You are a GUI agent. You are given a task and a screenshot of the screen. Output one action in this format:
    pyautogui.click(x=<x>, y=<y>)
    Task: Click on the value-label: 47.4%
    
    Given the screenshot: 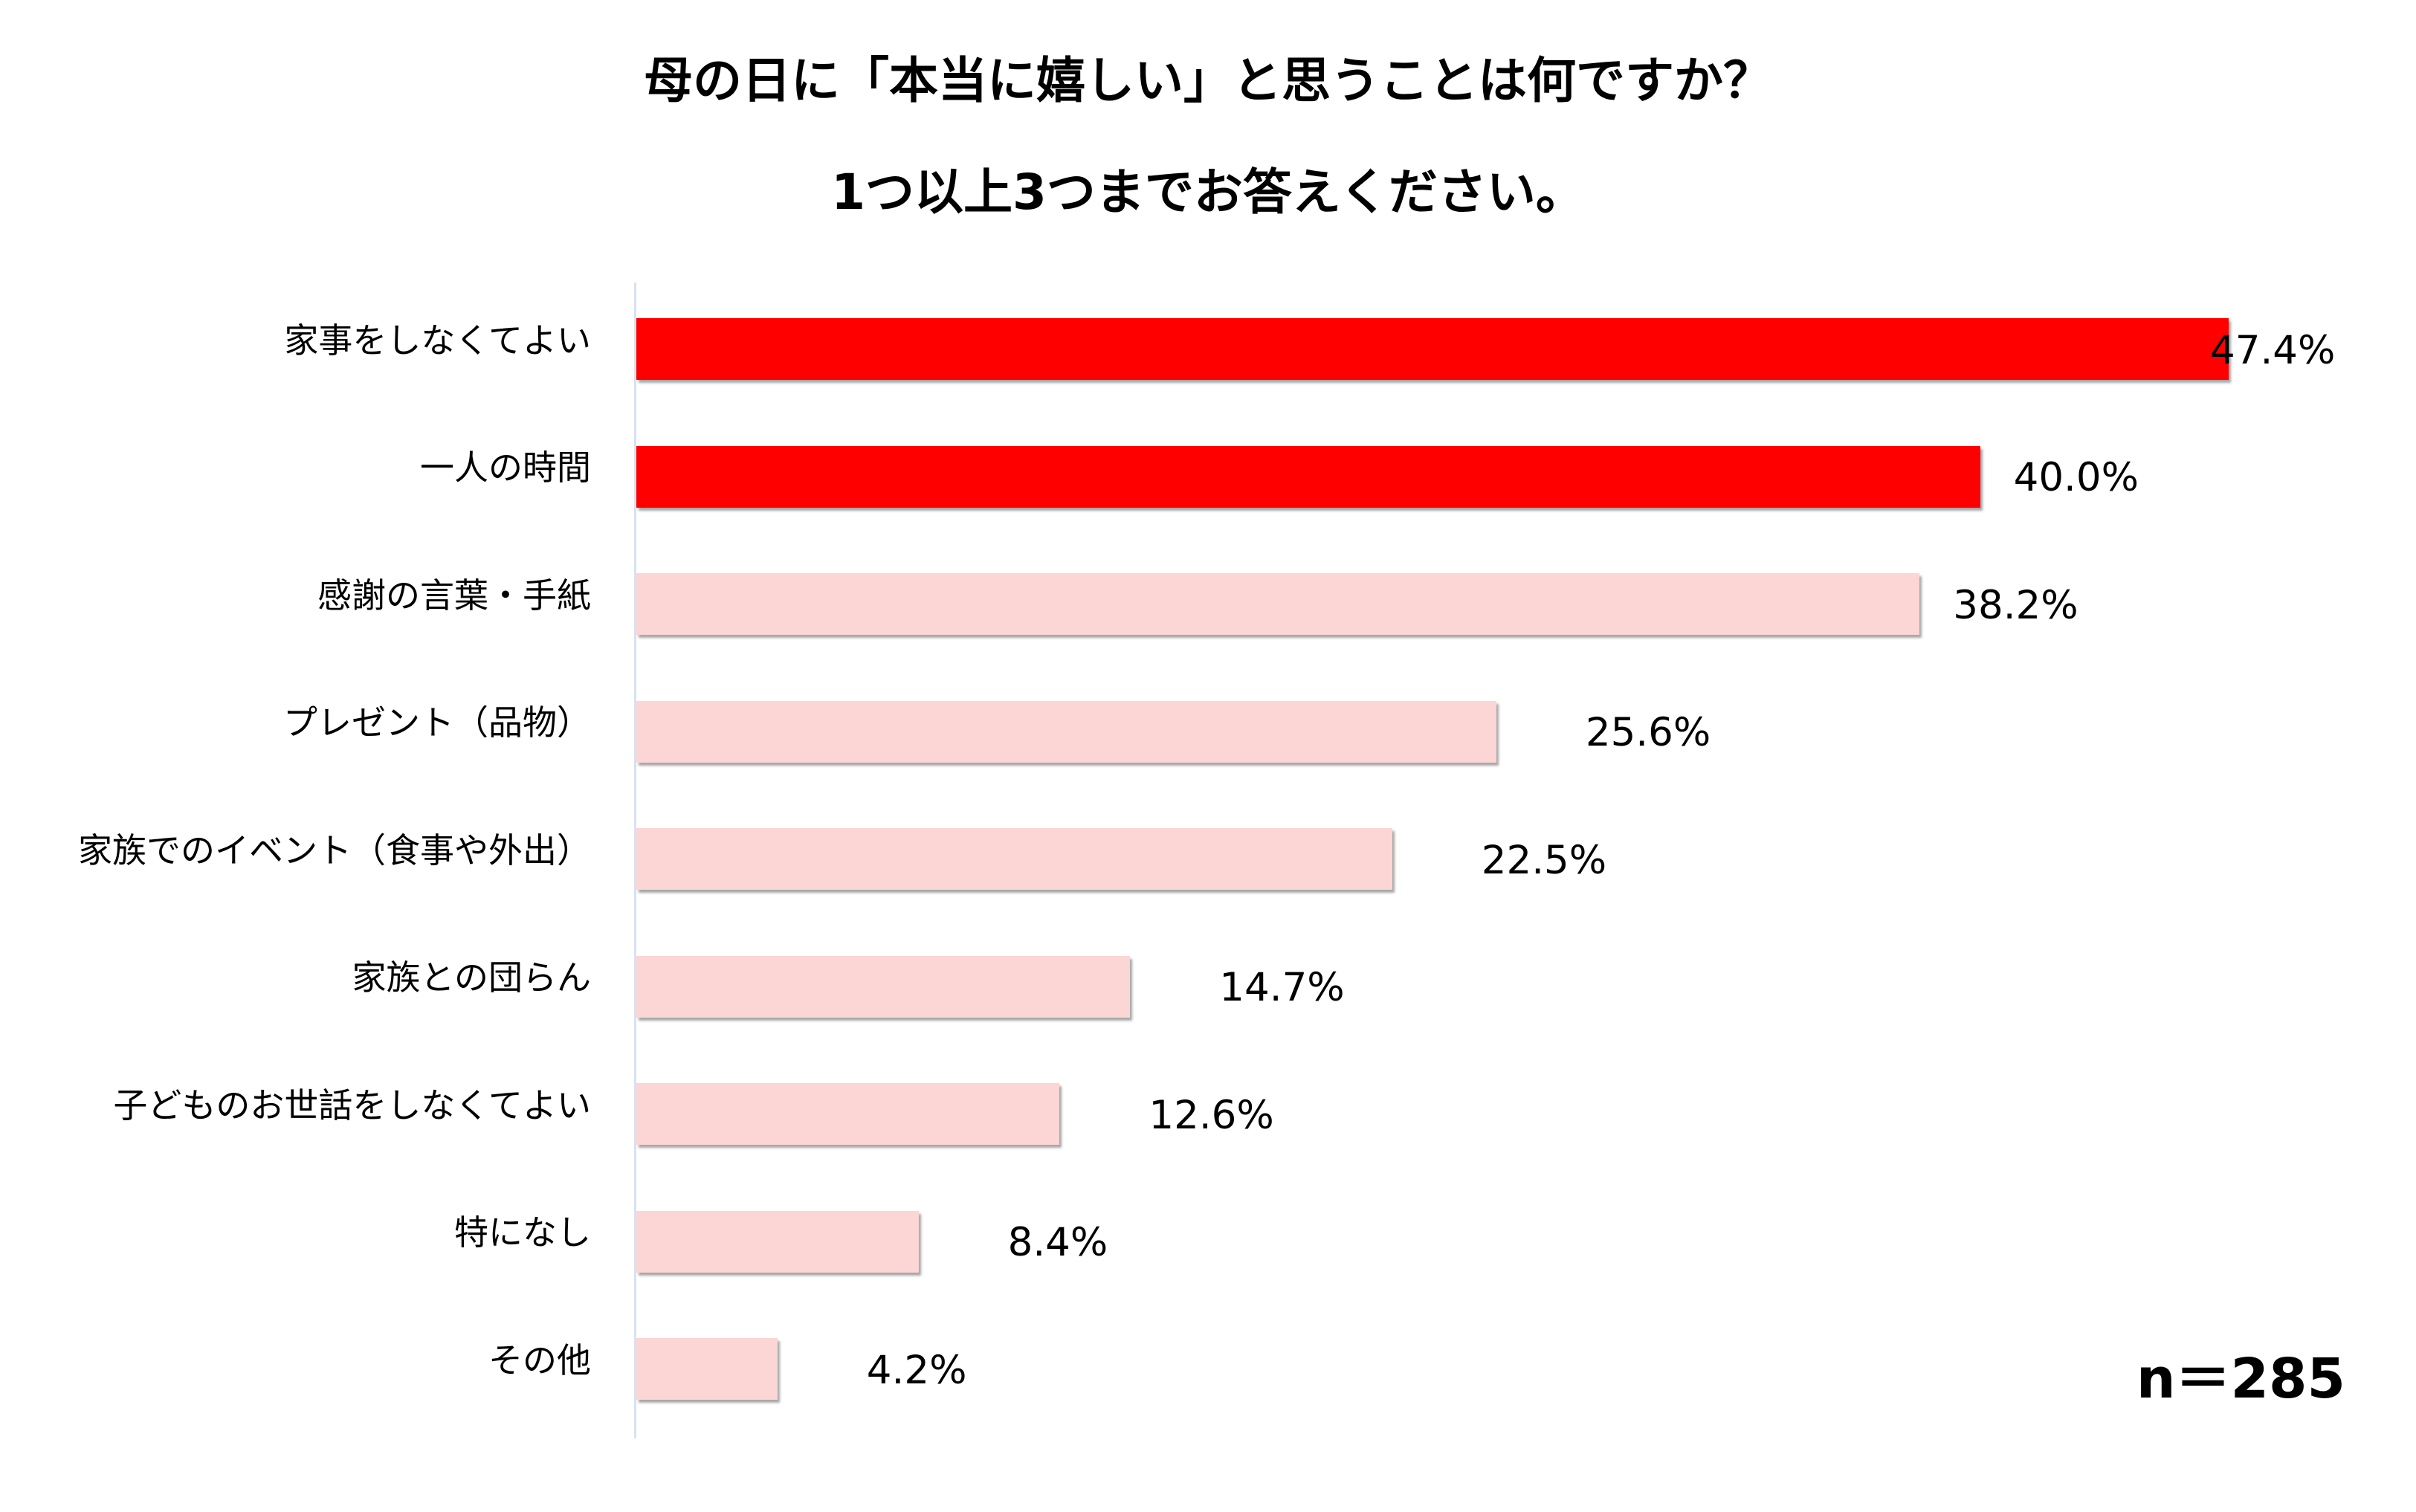 What is the action you would take?
    pyautogui.click(x=2273, y=350)
    